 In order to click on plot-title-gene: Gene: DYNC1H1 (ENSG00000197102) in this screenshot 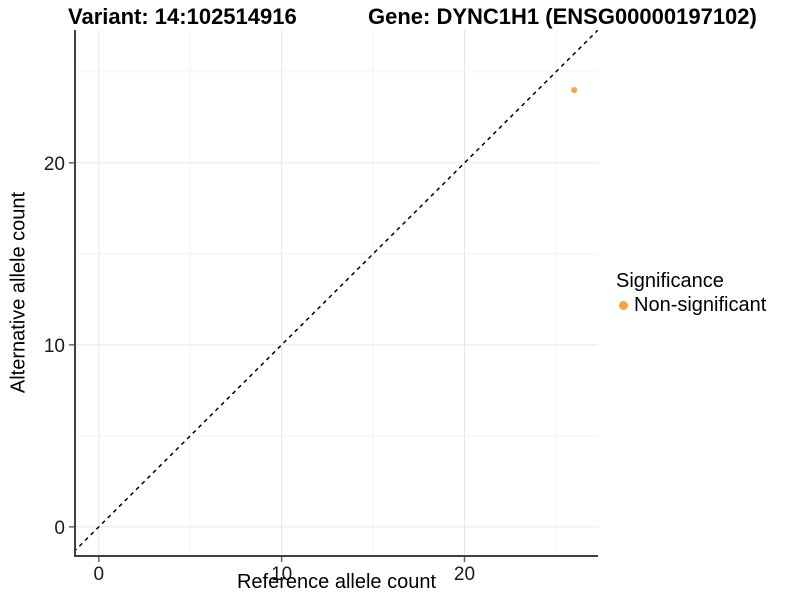, I will do `click(562, 16)`.